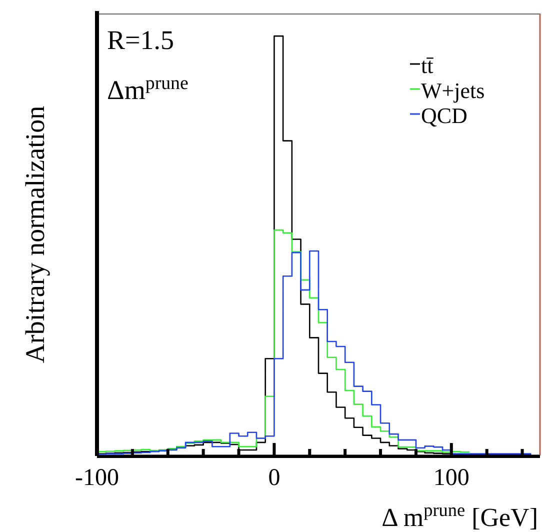  Describe the element at coordinates (274, 478) in the screenshot. I see `x-tick-label: 0` at that location.